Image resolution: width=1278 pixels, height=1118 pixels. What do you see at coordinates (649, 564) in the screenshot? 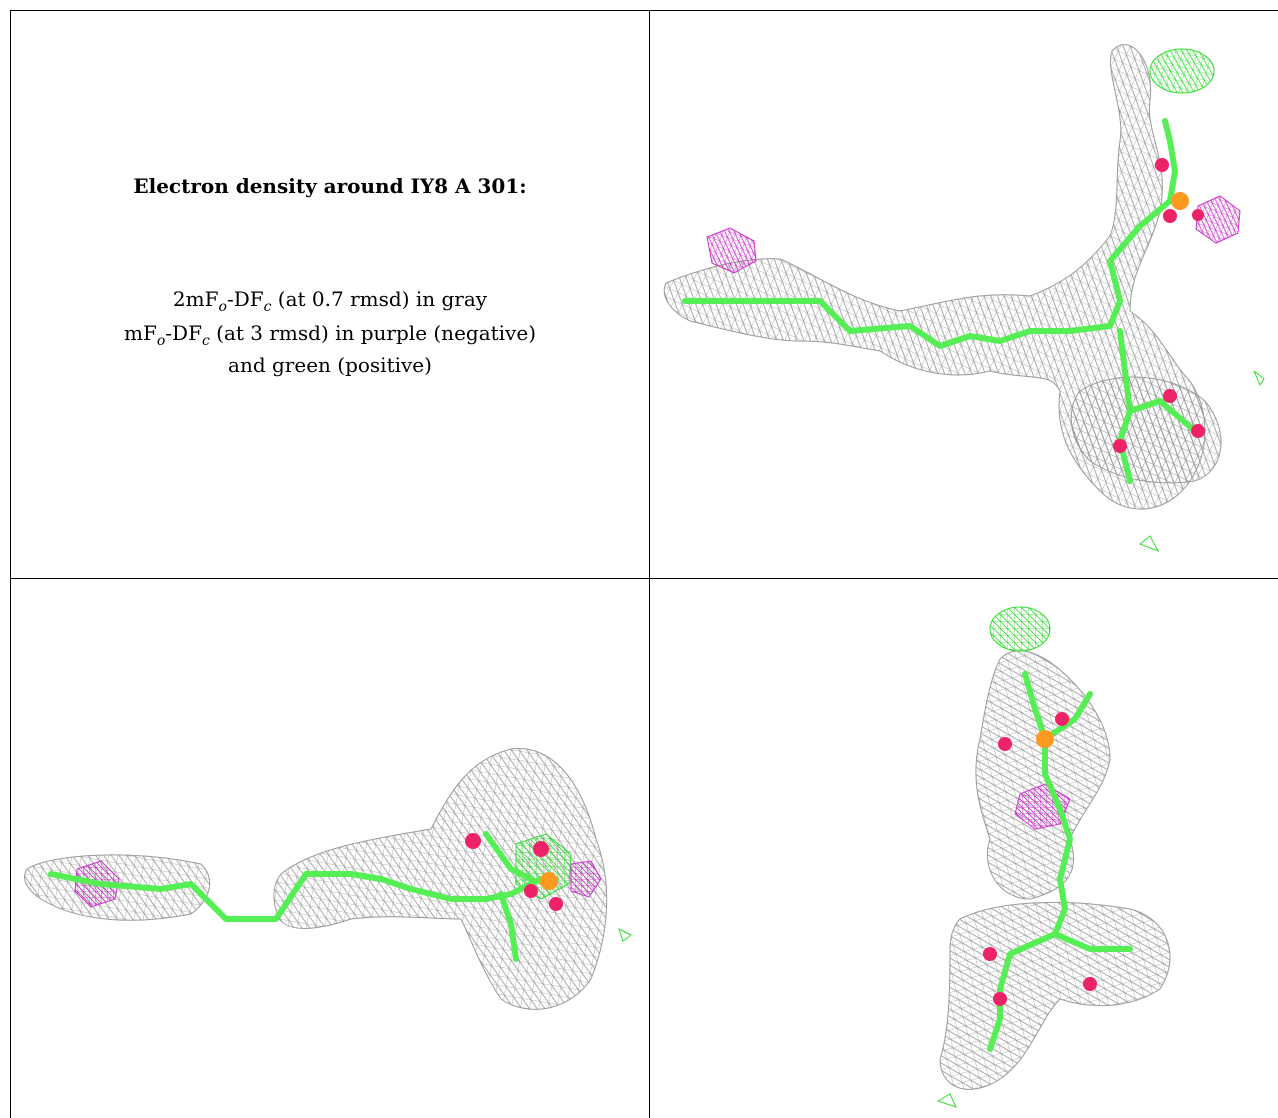
I see `grid-divider-vertical` at bounding box center [649, 564].